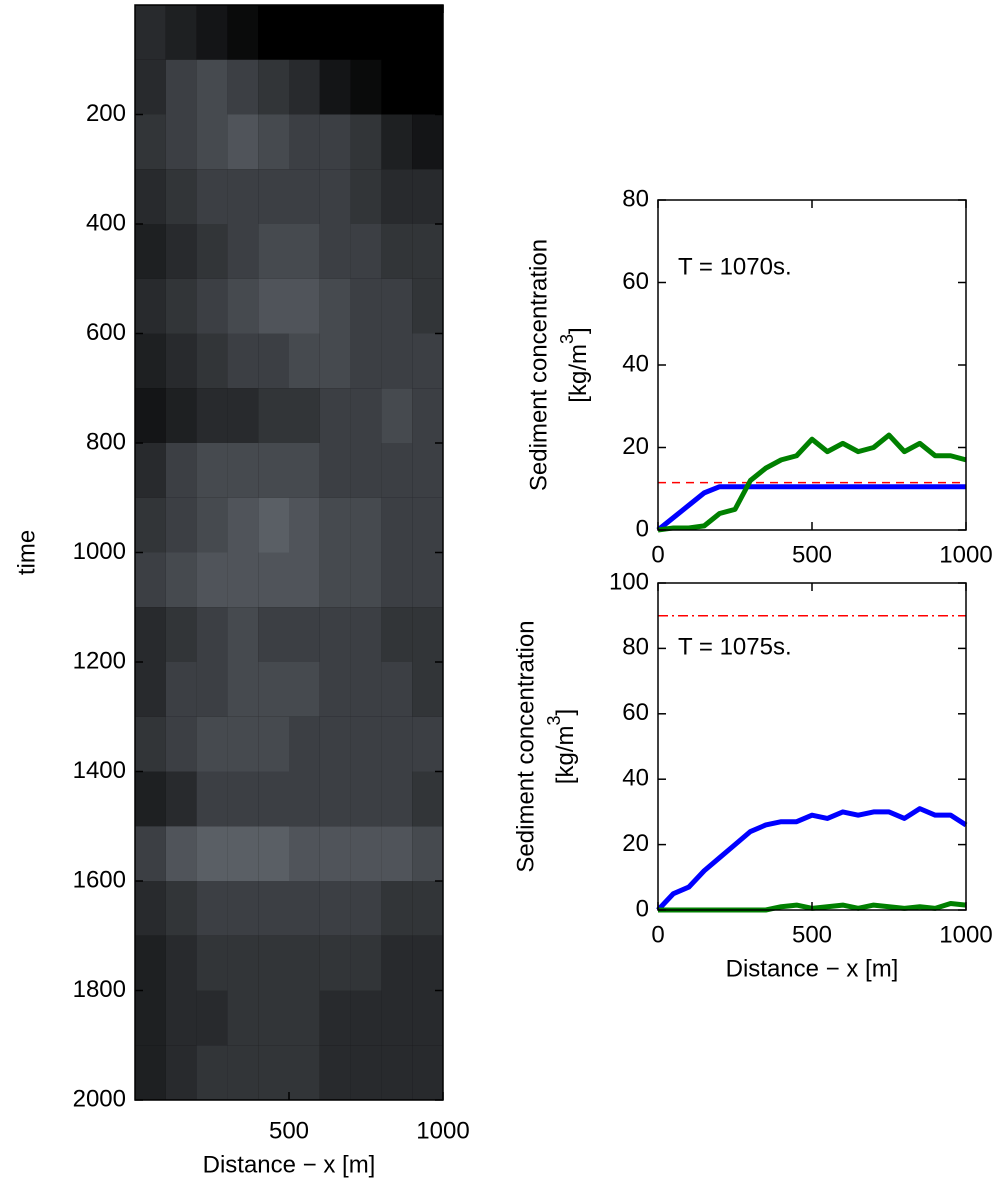 This screenshot has height=1185, width=1005. Describe the element at coordinates (565, 755) in the screenshot. I see `y-axis-label-part: [kg/m` at that location.